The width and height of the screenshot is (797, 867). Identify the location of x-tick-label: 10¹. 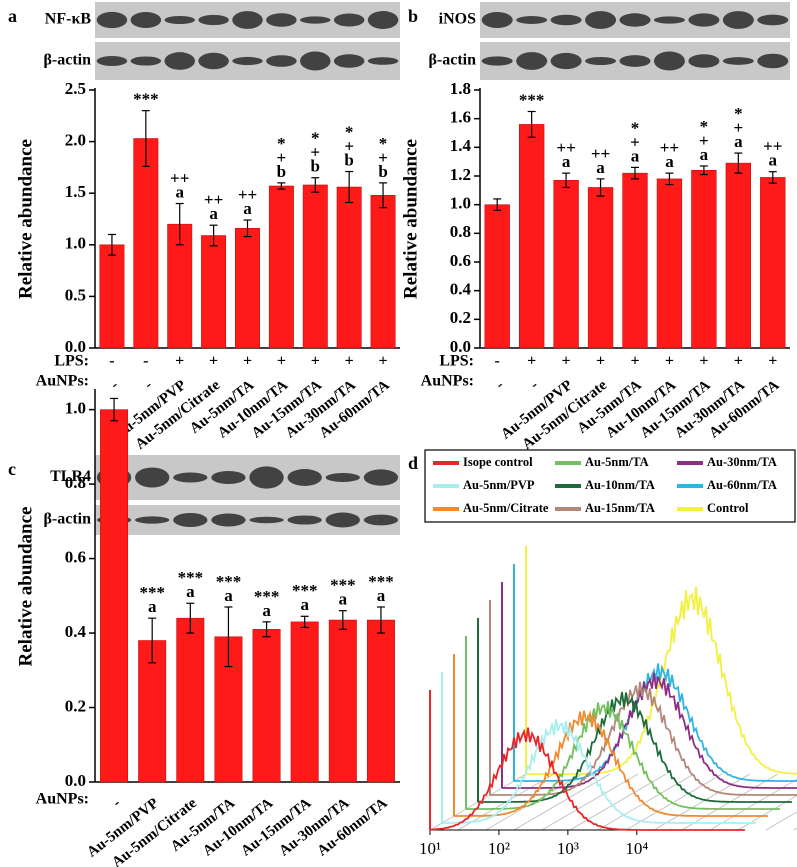
(430, 848).